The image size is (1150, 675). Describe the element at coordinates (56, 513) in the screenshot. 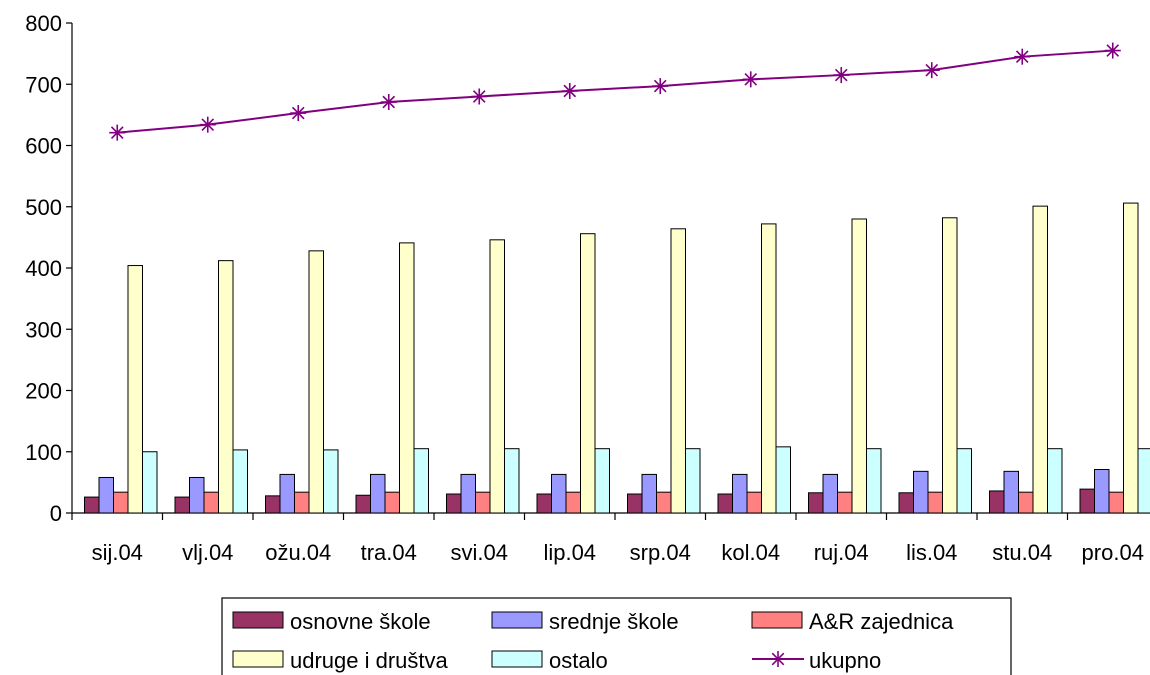

I see `y-tick-label: 0` at that location.